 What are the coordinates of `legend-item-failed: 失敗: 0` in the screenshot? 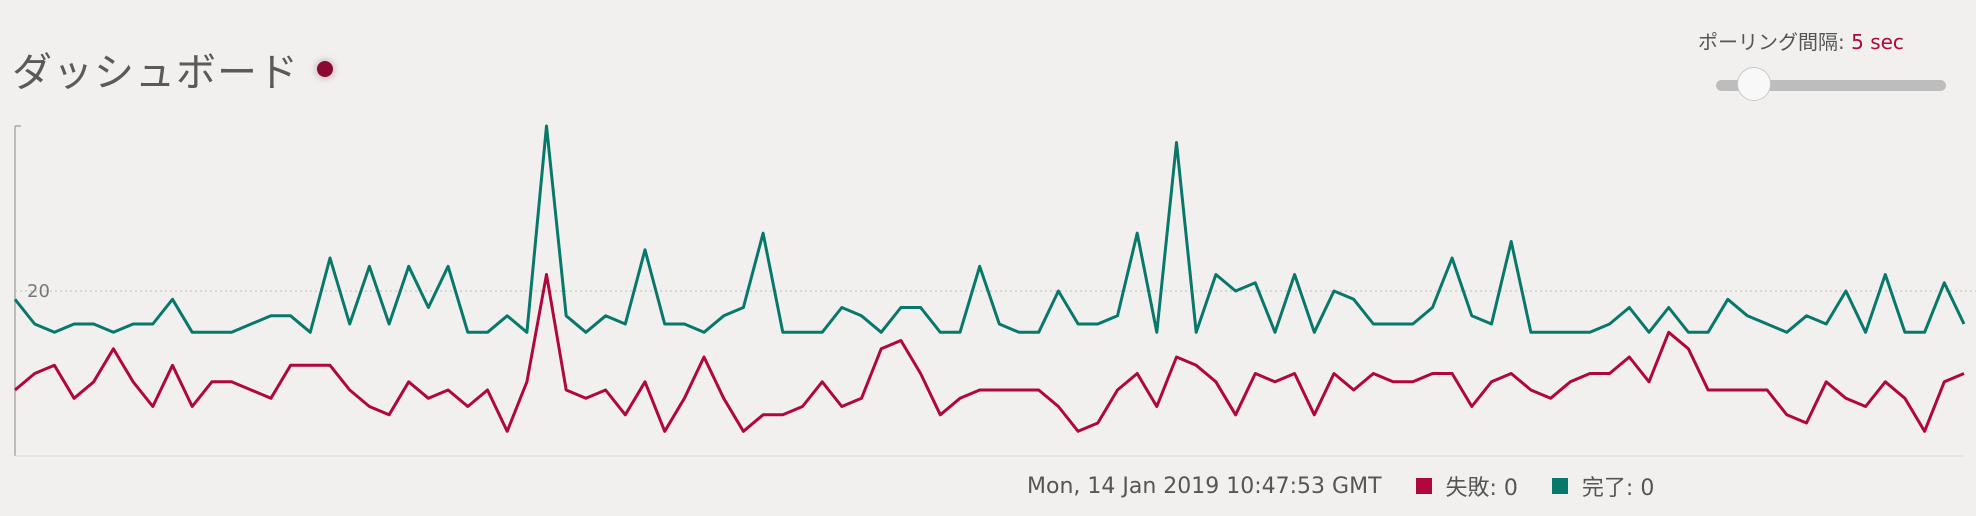 It's located at (1466, 486).